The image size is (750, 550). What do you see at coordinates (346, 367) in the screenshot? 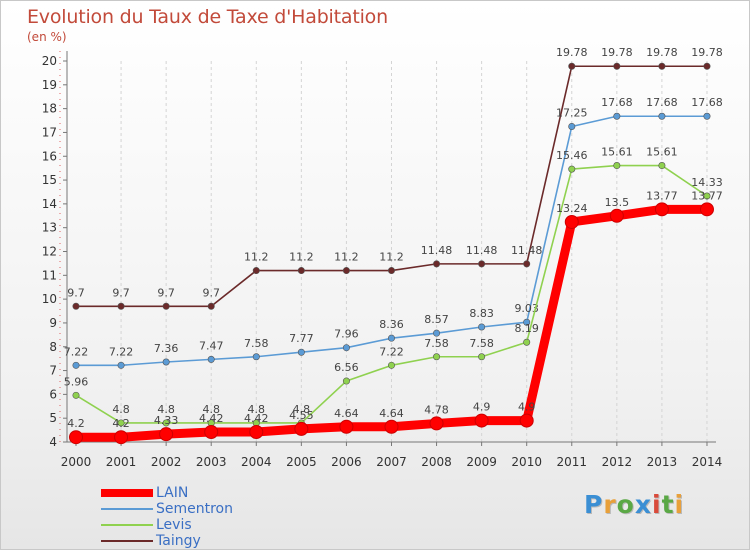
I see `data-label-levis: 6.56` at bounding box center [346, 367].